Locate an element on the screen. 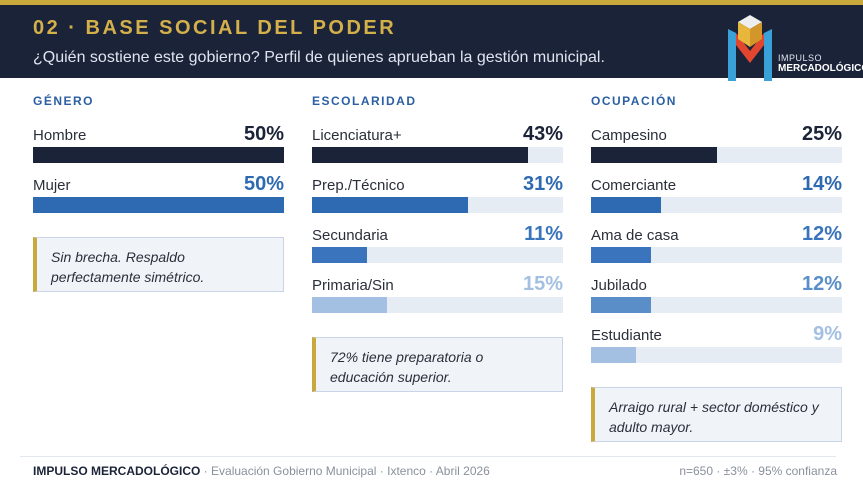 This screenshot has height=485, width=863. bar-row: Mujer 50% is located at coordinates (158, 200).